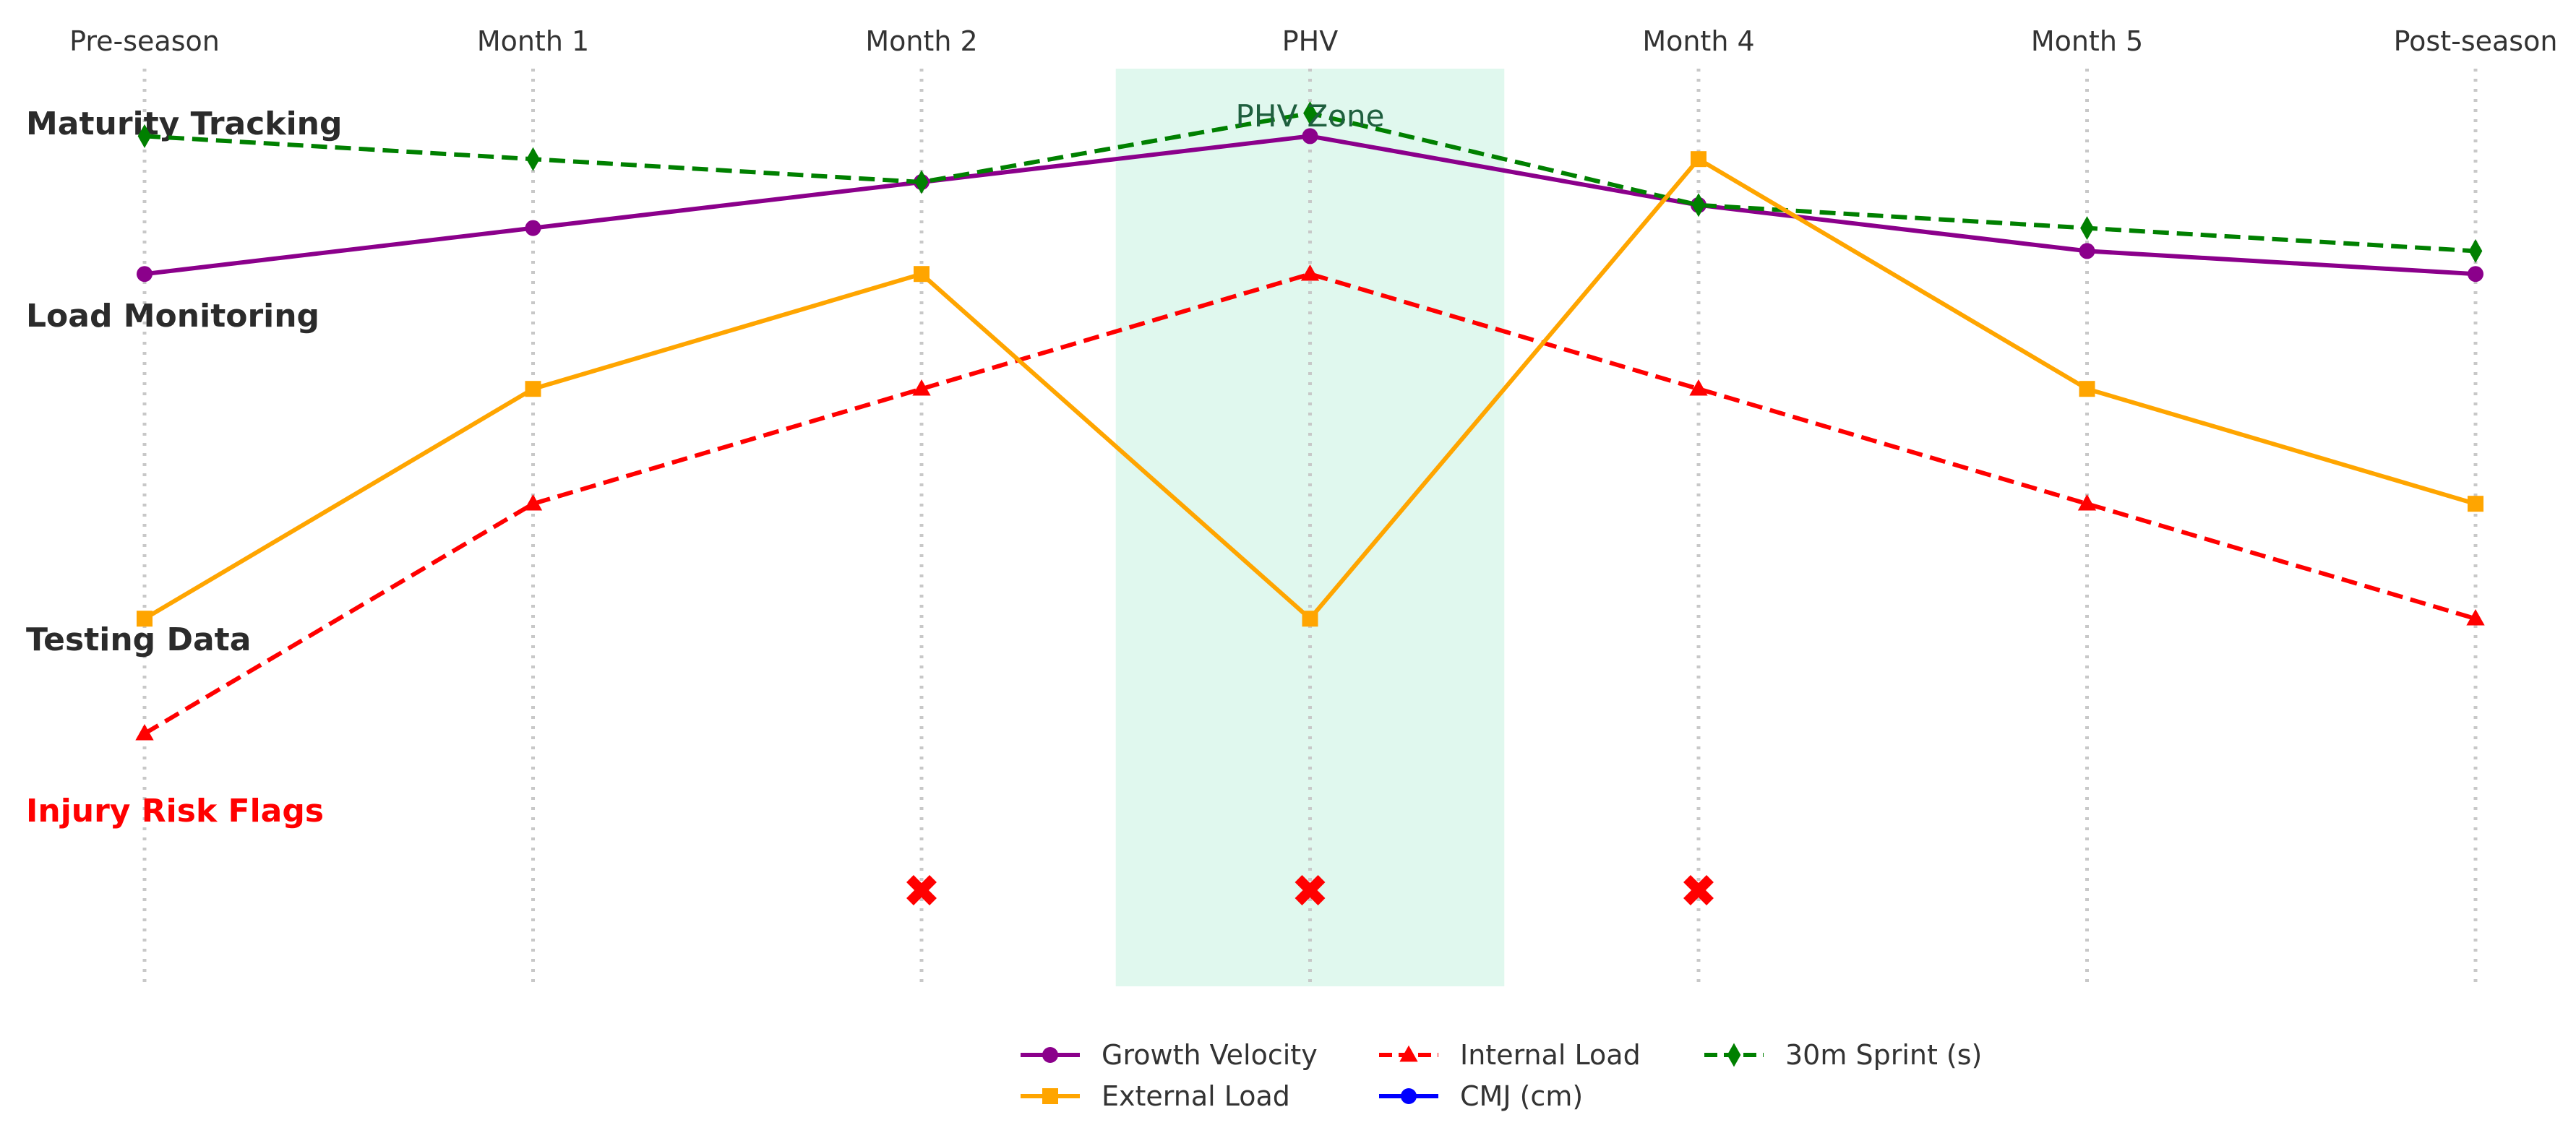 This screenshot has width=2576, height=1133. Describe the element at coordinates (2476, 504) in the screenshot. I see `point-external-load-post-season` at that location.